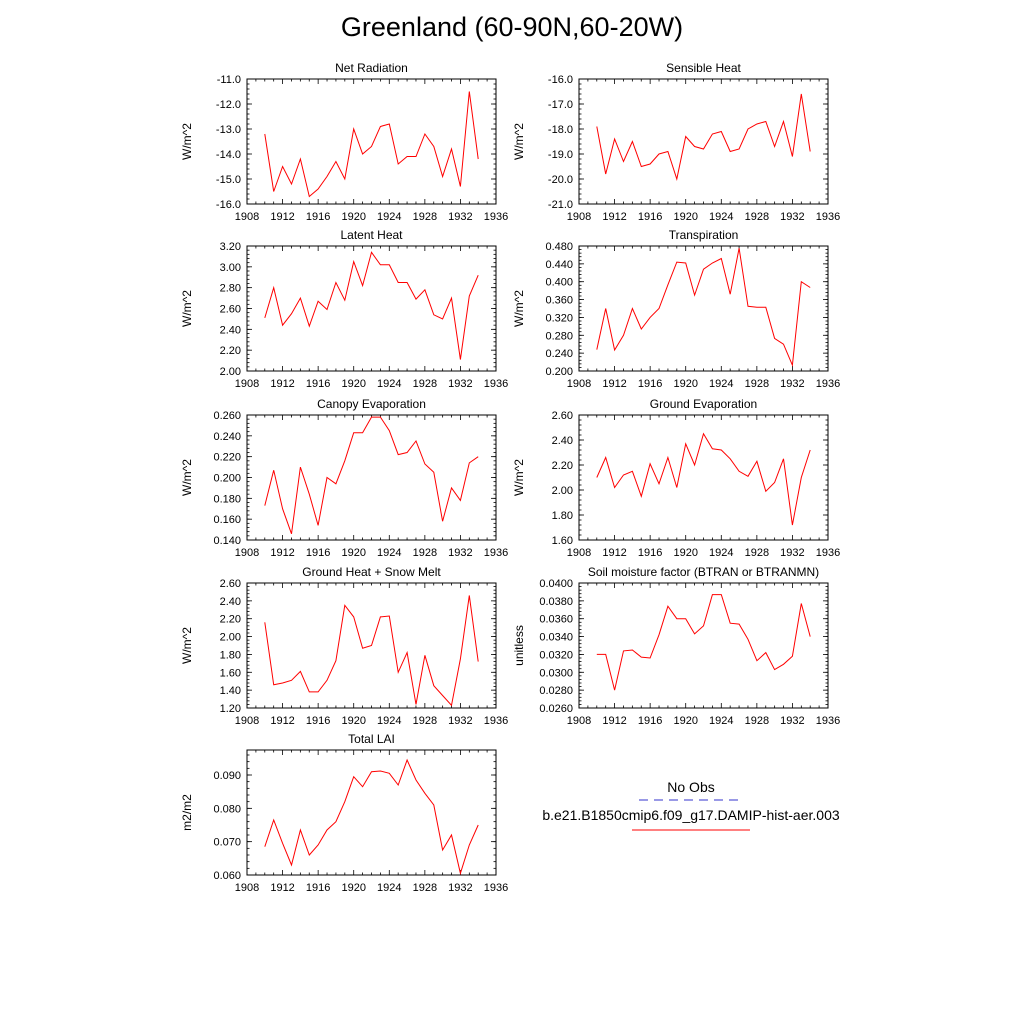 This screenshot has width=1024, height=1024. What do you see at coordinates (559, 247) in the screenshot?
I see `y-tick-label: 0.480` at bounding box center [559, 247].